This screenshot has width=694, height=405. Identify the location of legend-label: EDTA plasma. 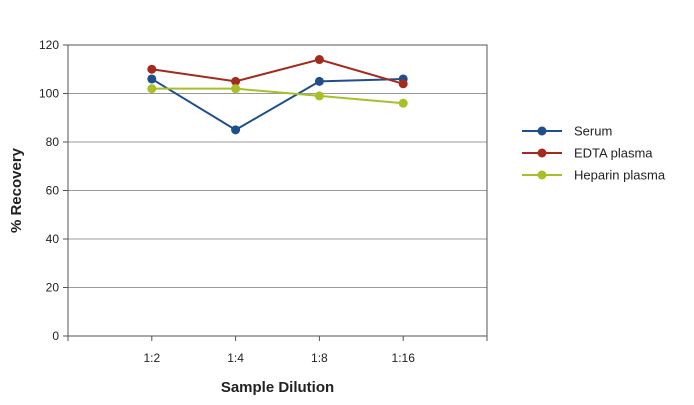
(613, 153).